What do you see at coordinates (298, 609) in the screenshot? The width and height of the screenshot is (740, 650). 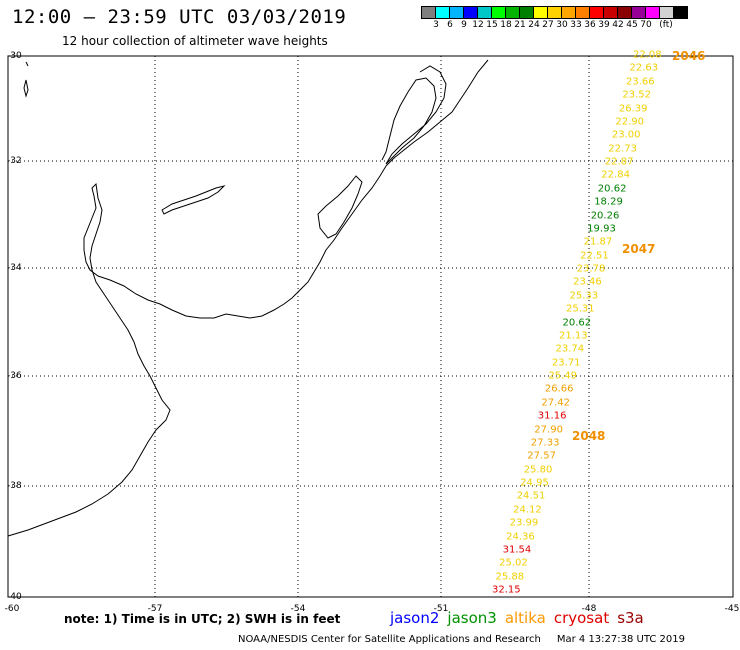 I see `lon-label: -54` at bounding box center [298, 609].